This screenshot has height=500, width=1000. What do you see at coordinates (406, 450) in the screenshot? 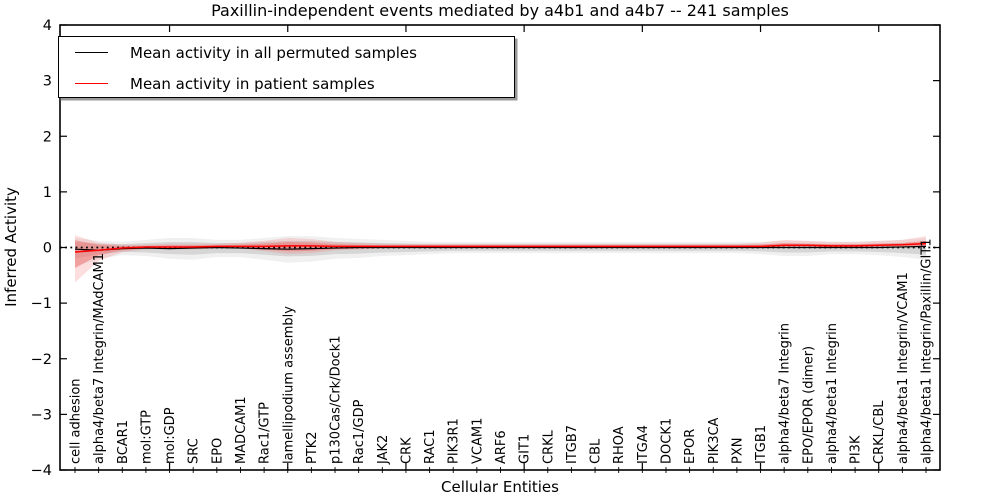
I see `x-tick-label: CRK` at bounding box center [406, 450].